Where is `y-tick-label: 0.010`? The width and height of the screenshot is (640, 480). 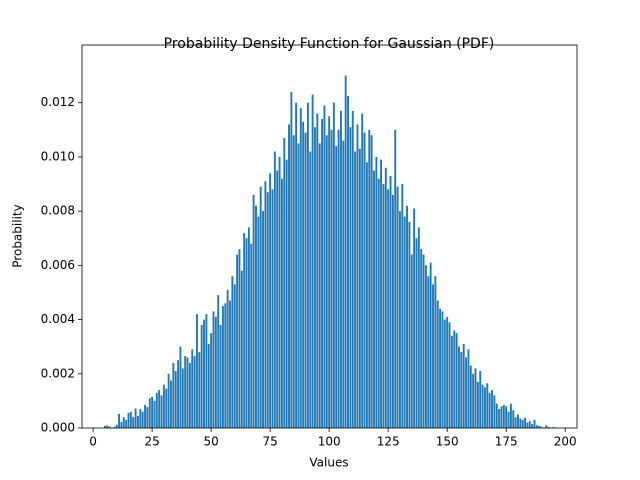 y-tick-label: 0.010 is located at coordinates (58, 156).